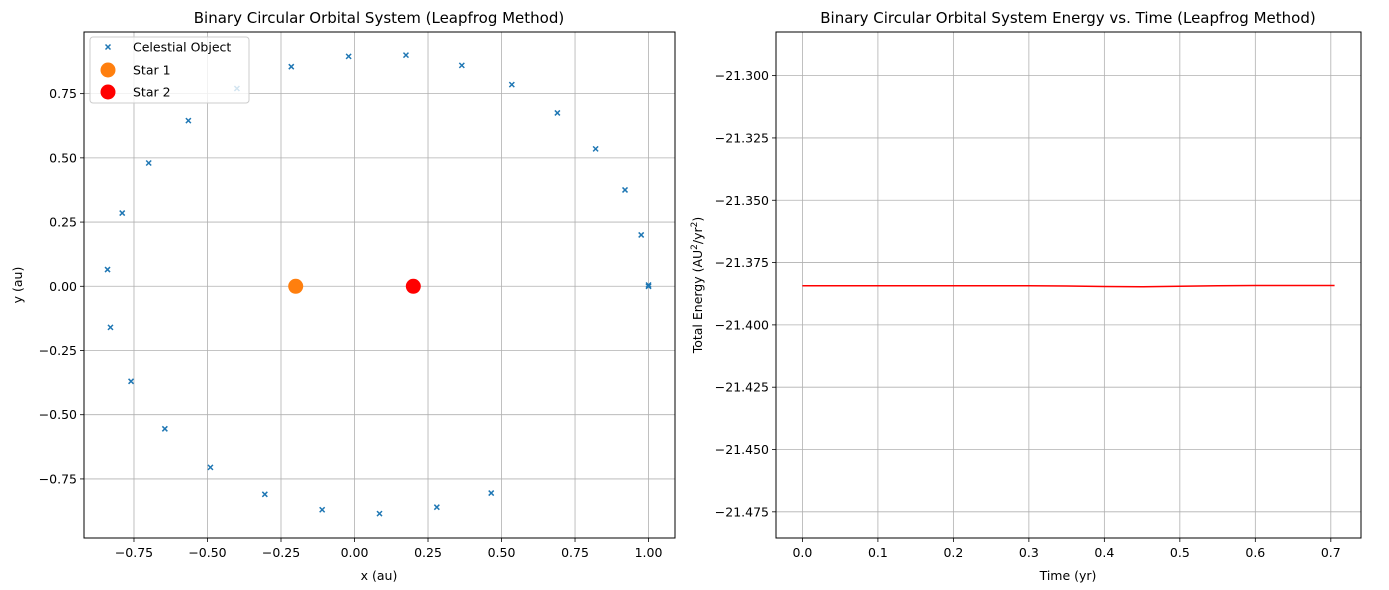 This screenshot has height=590, width=1389. What do you see at coordinates (649, 552) in the screenshot?
I see `x-tick-label: 1.00` at bounding box center [649, 552].